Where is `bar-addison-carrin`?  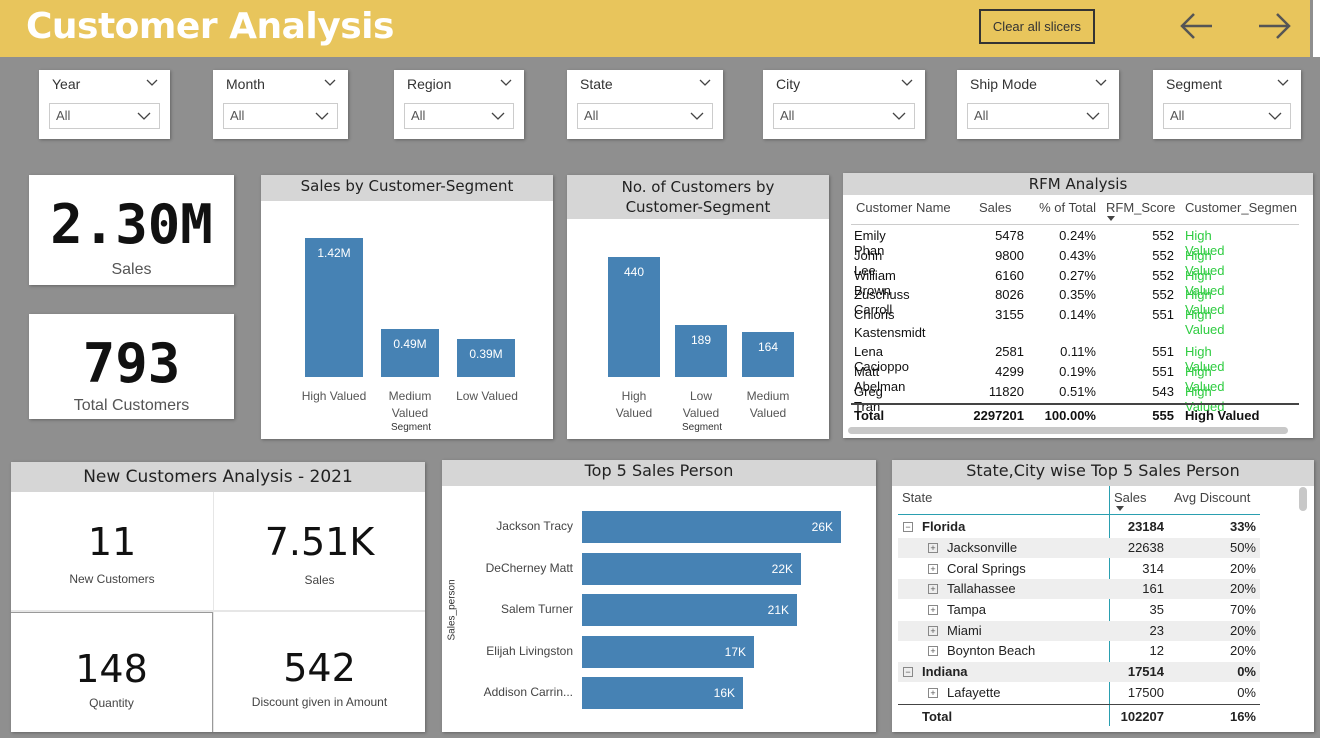 bar-addison-carrin is located at coordinates (662, 693).